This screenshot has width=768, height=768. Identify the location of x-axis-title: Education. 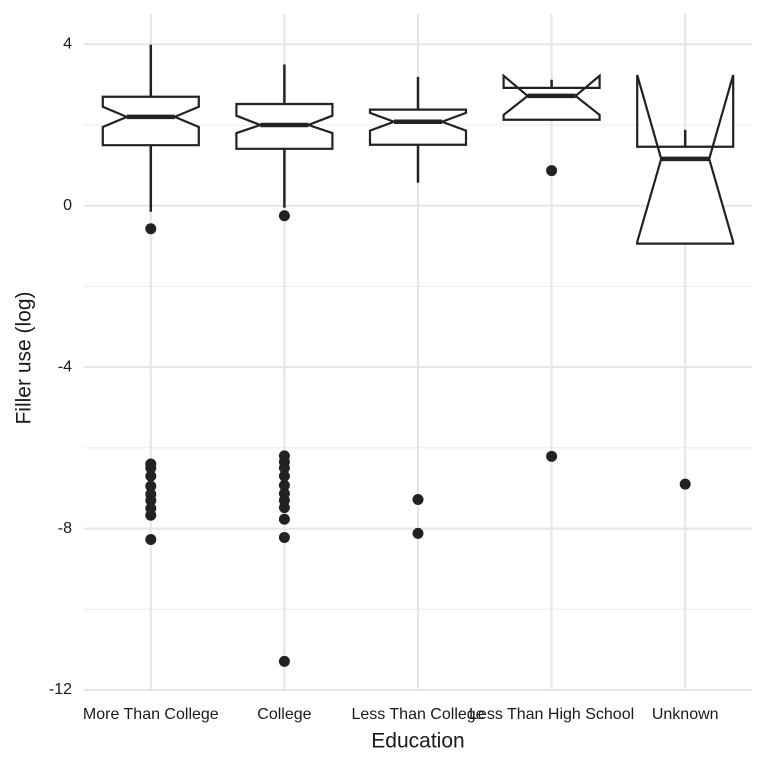
(417, 741).